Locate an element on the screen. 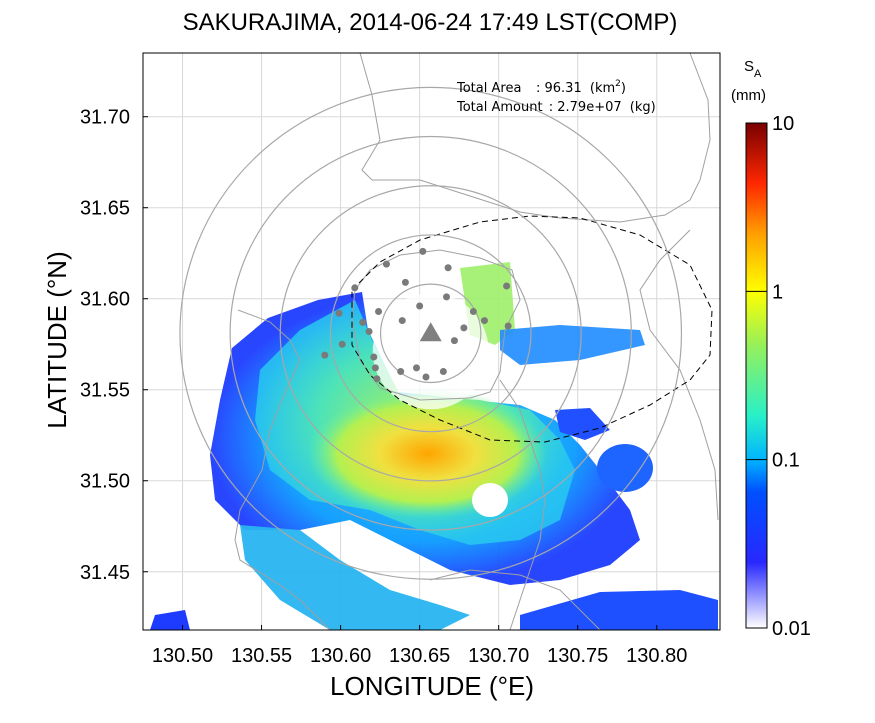 The width and height of the screenshot is (875, 723). deposit-southwest-patch is located at coordinates (170, 620).